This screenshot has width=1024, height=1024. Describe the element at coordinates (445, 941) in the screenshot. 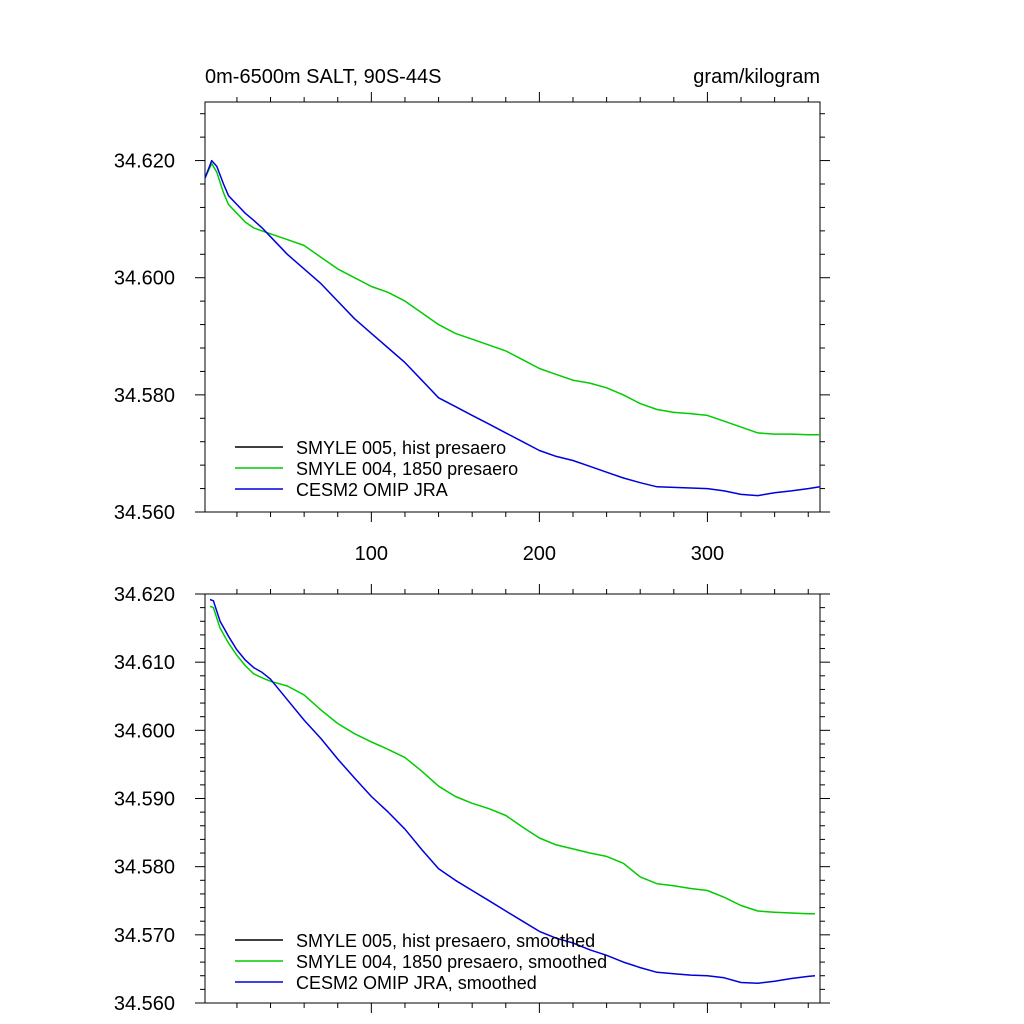

I see `bottom-legend-label-0: SMYLE 005, hist presaero, smoothed` at that location.